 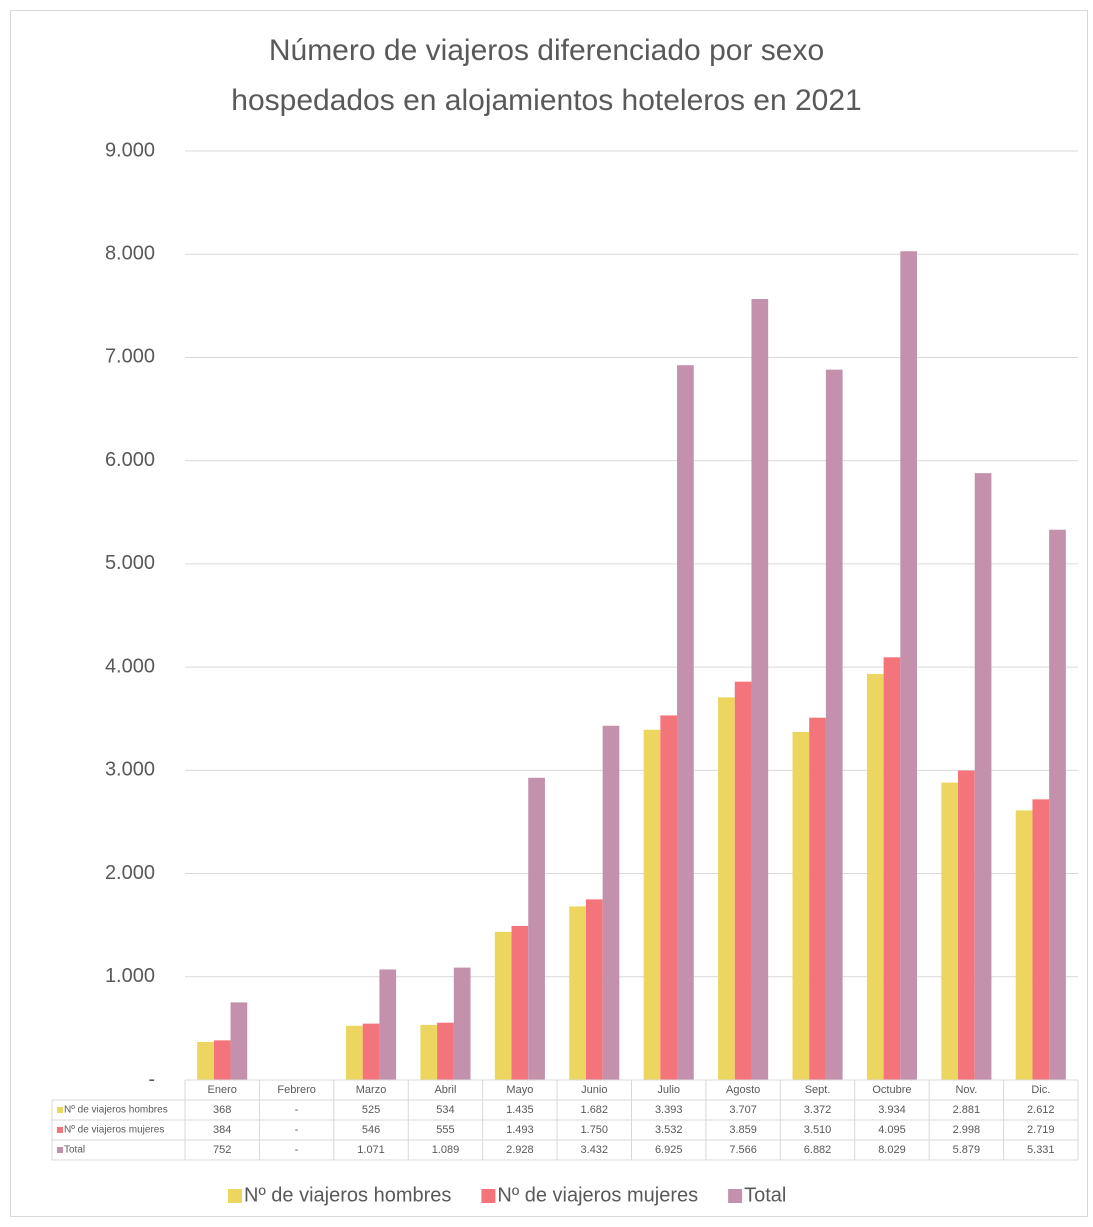 What do you see at coordinates (594, 1090) in the screenshot?
I see `x-tick-label: Junio` at bounding box center [594, 1090].